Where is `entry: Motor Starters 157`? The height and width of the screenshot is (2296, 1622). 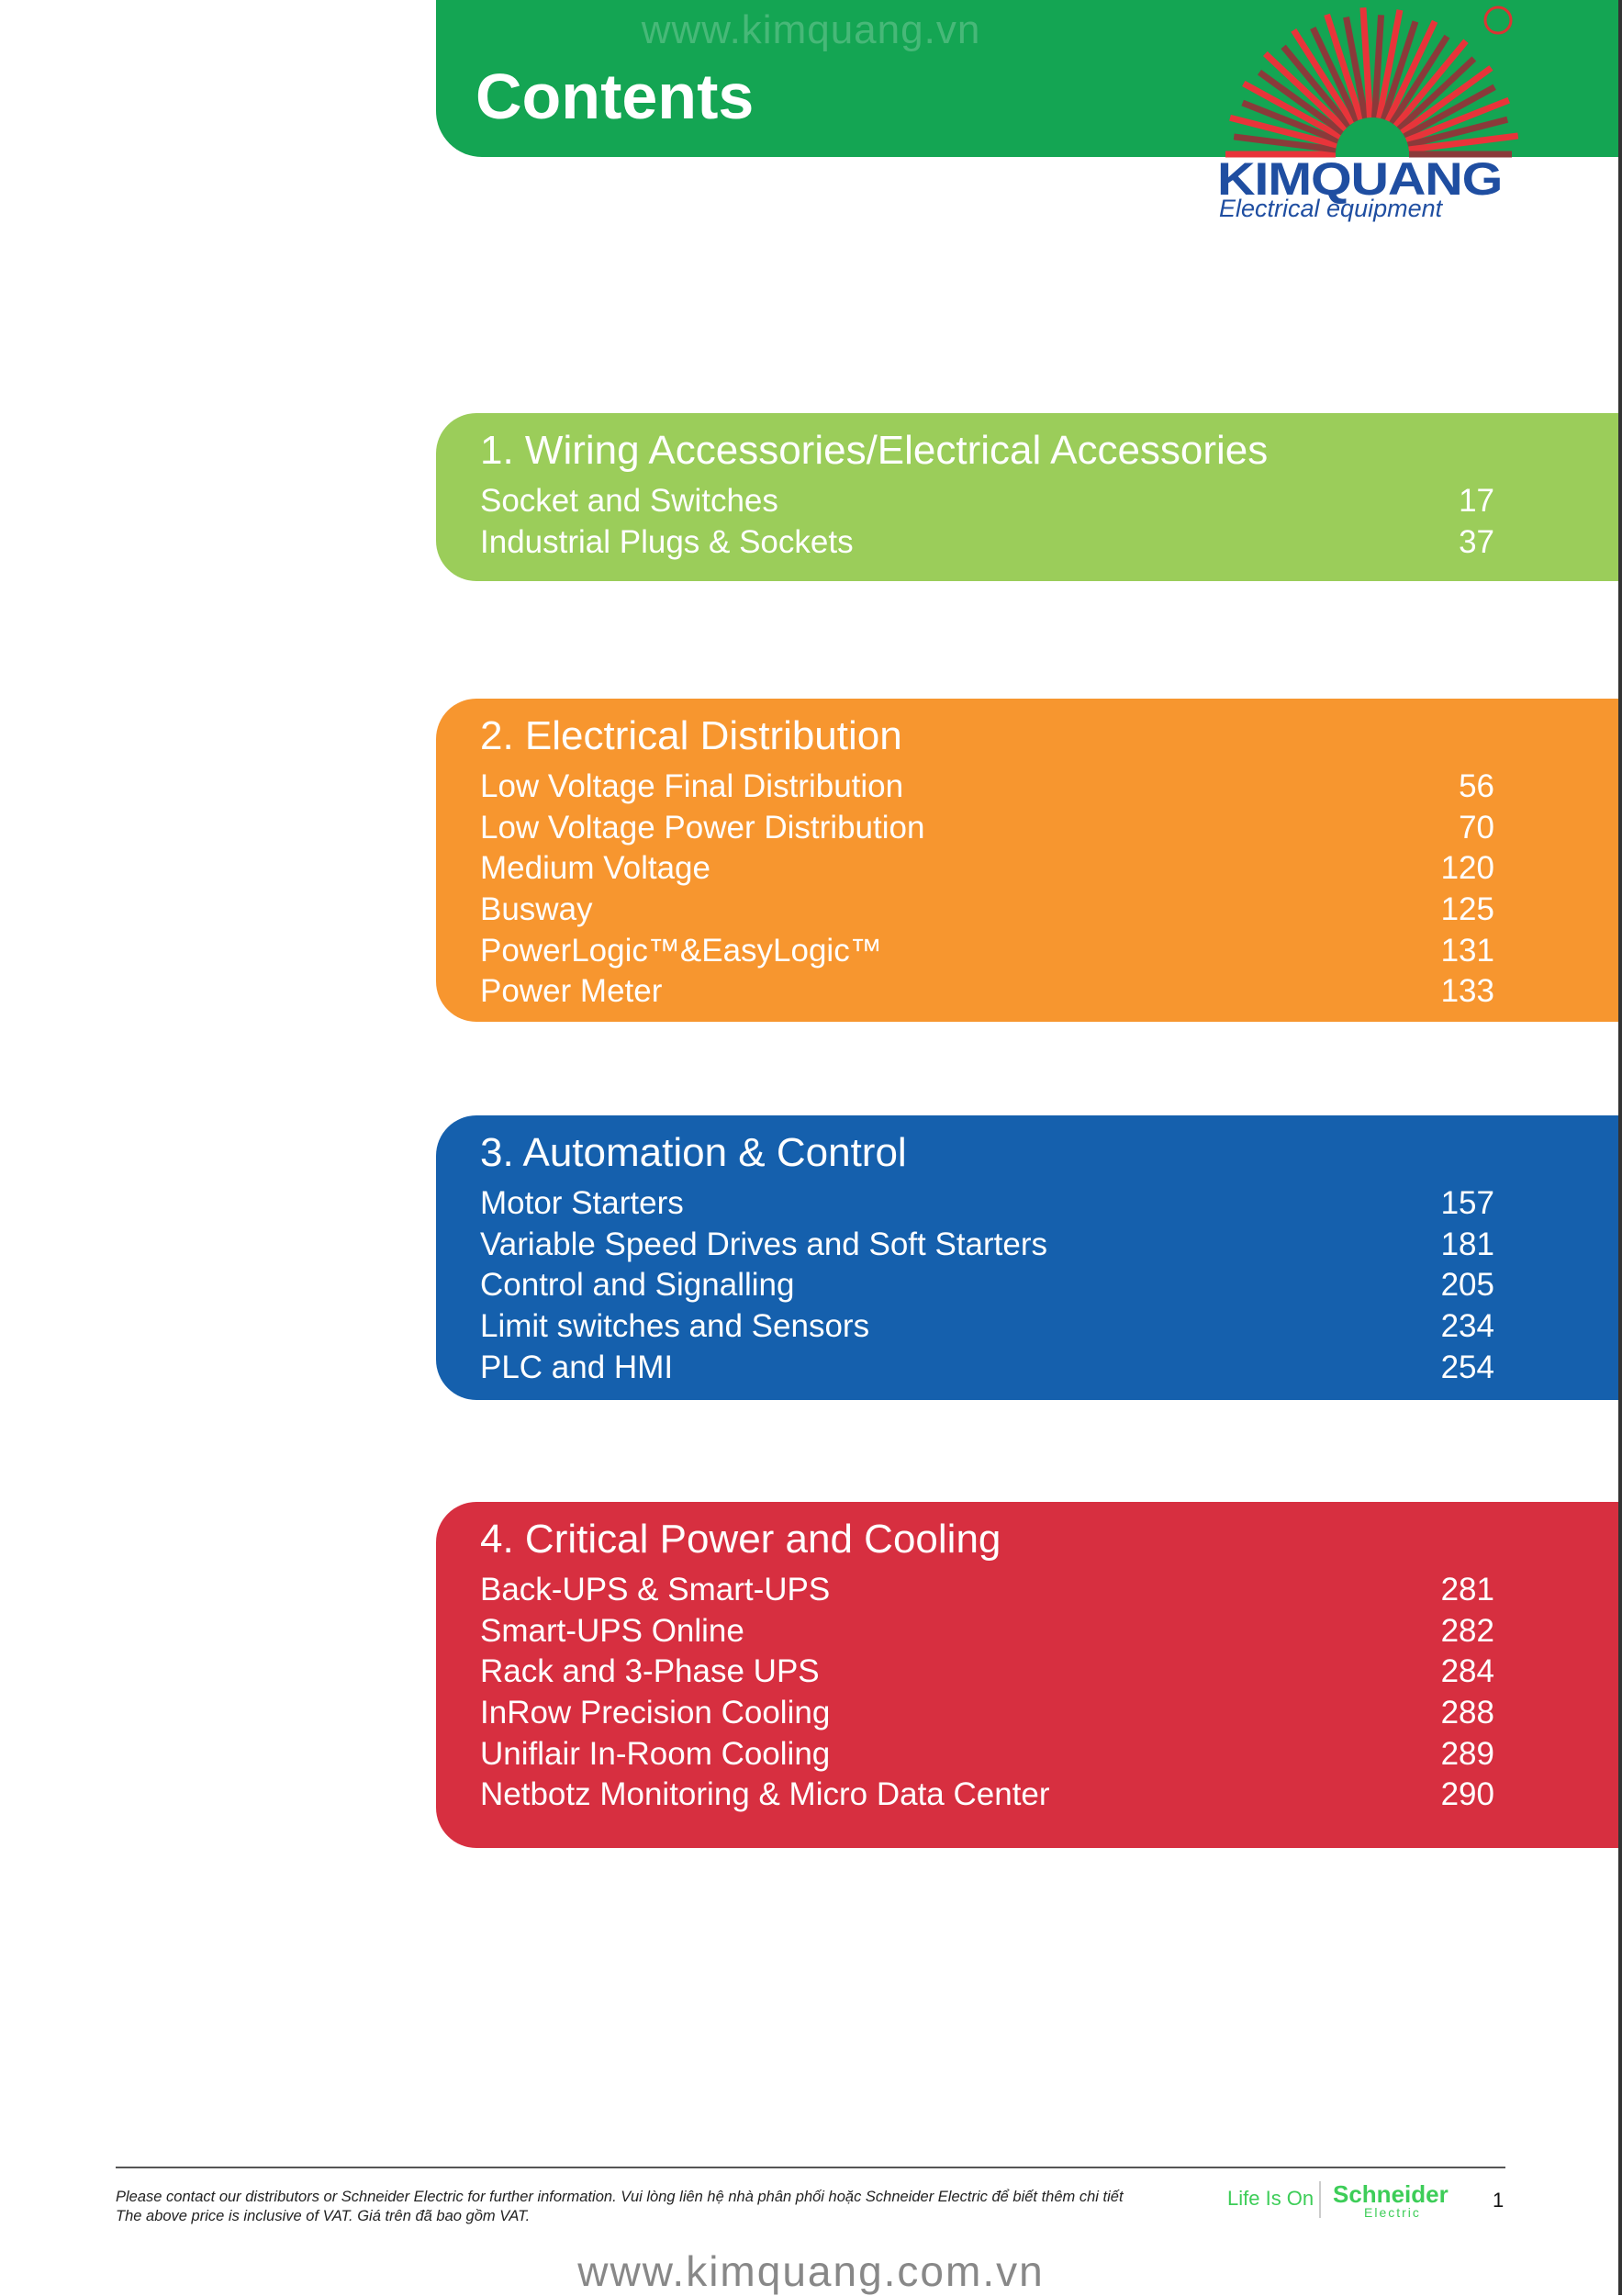
entry: Motor Starters 157 is located at coordinates (1051, 1204).